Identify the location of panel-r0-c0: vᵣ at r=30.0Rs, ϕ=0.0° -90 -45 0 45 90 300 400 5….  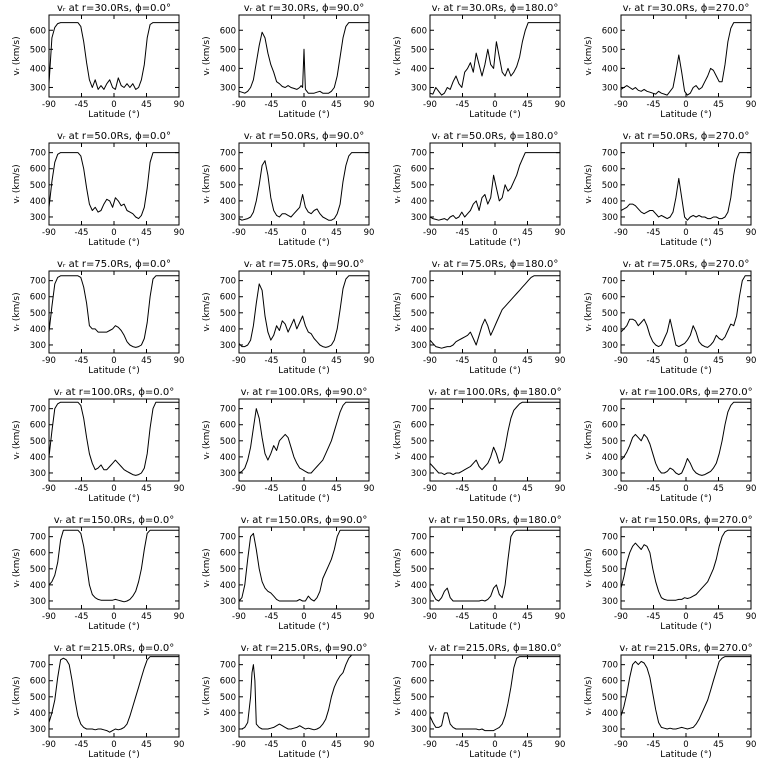
(98, 61).